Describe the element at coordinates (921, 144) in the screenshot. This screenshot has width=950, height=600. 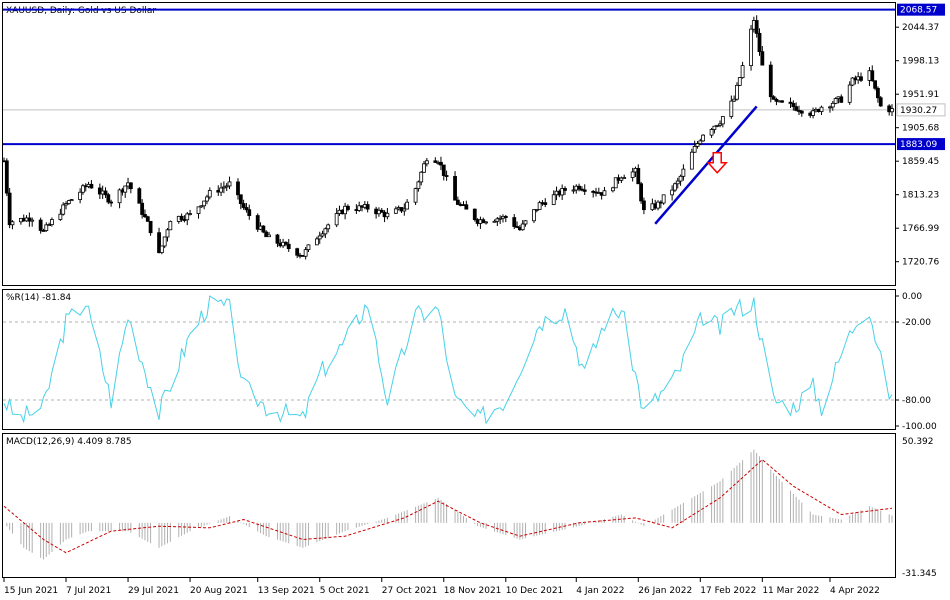
I see `level-tag-box` at that location.